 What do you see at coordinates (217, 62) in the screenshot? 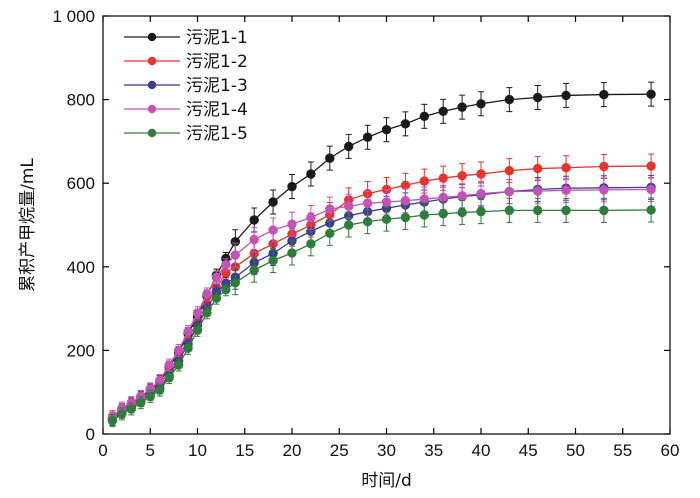
I see `legend-label: 污泥1-2` at bounding box center [217, 62].